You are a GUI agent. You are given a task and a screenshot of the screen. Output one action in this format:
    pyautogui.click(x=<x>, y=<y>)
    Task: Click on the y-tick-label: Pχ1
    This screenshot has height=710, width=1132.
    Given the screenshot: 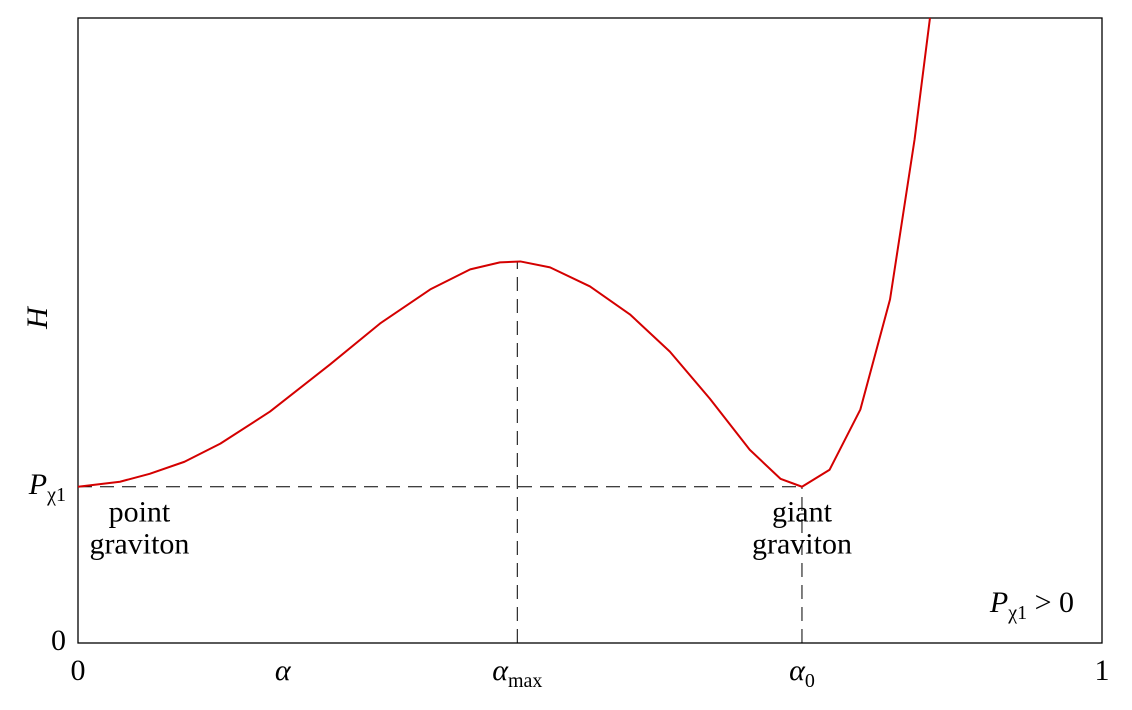 What is the action you would take?
    pyautogui.click(x=47, y=487)
    